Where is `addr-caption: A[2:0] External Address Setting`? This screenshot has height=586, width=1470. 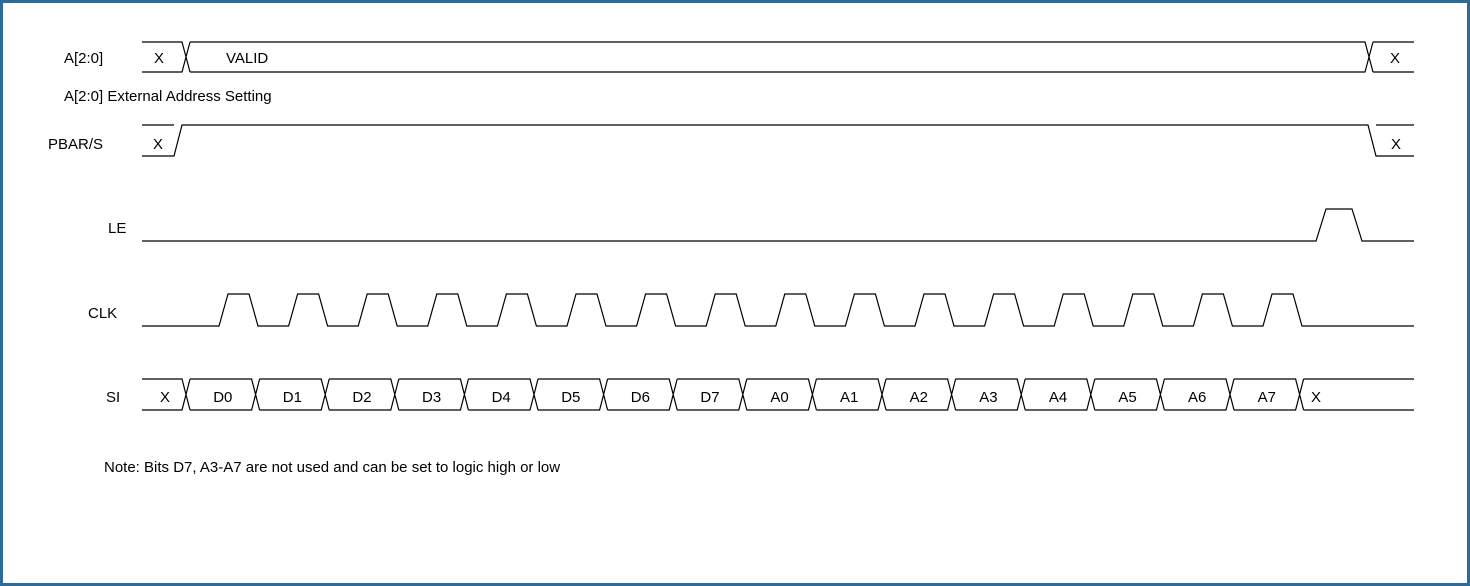 addr-caption: A[2:0] External Address Setting is located at coordinates (168, 96).